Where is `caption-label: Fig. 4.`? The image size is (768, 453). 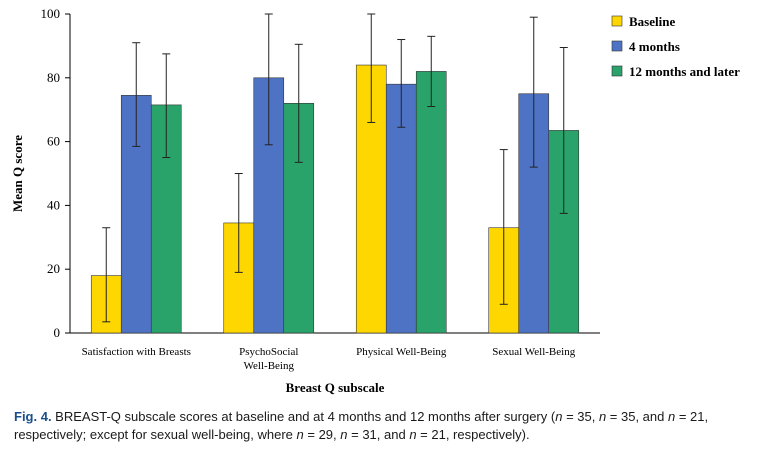
caption-label: Fig. 4. is located at coordinates (33, 416).